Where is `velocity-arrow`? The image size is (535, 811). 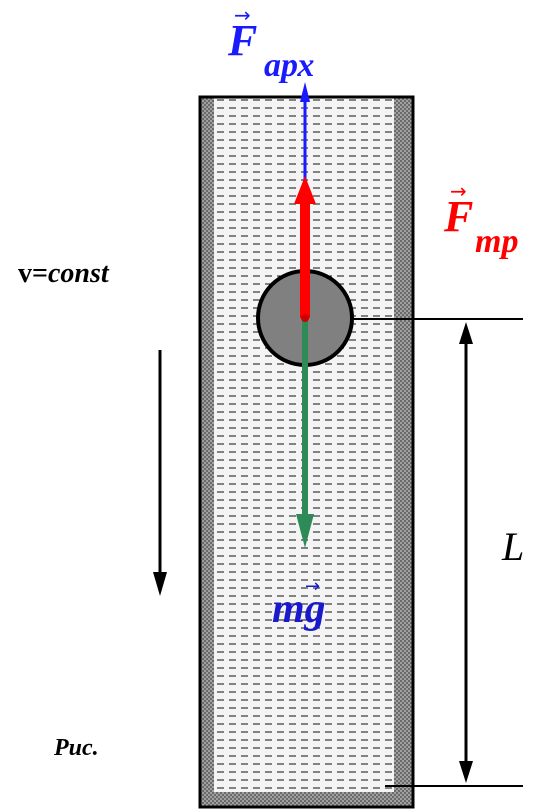
velocity-arrow is located at coordinates (160, 473).